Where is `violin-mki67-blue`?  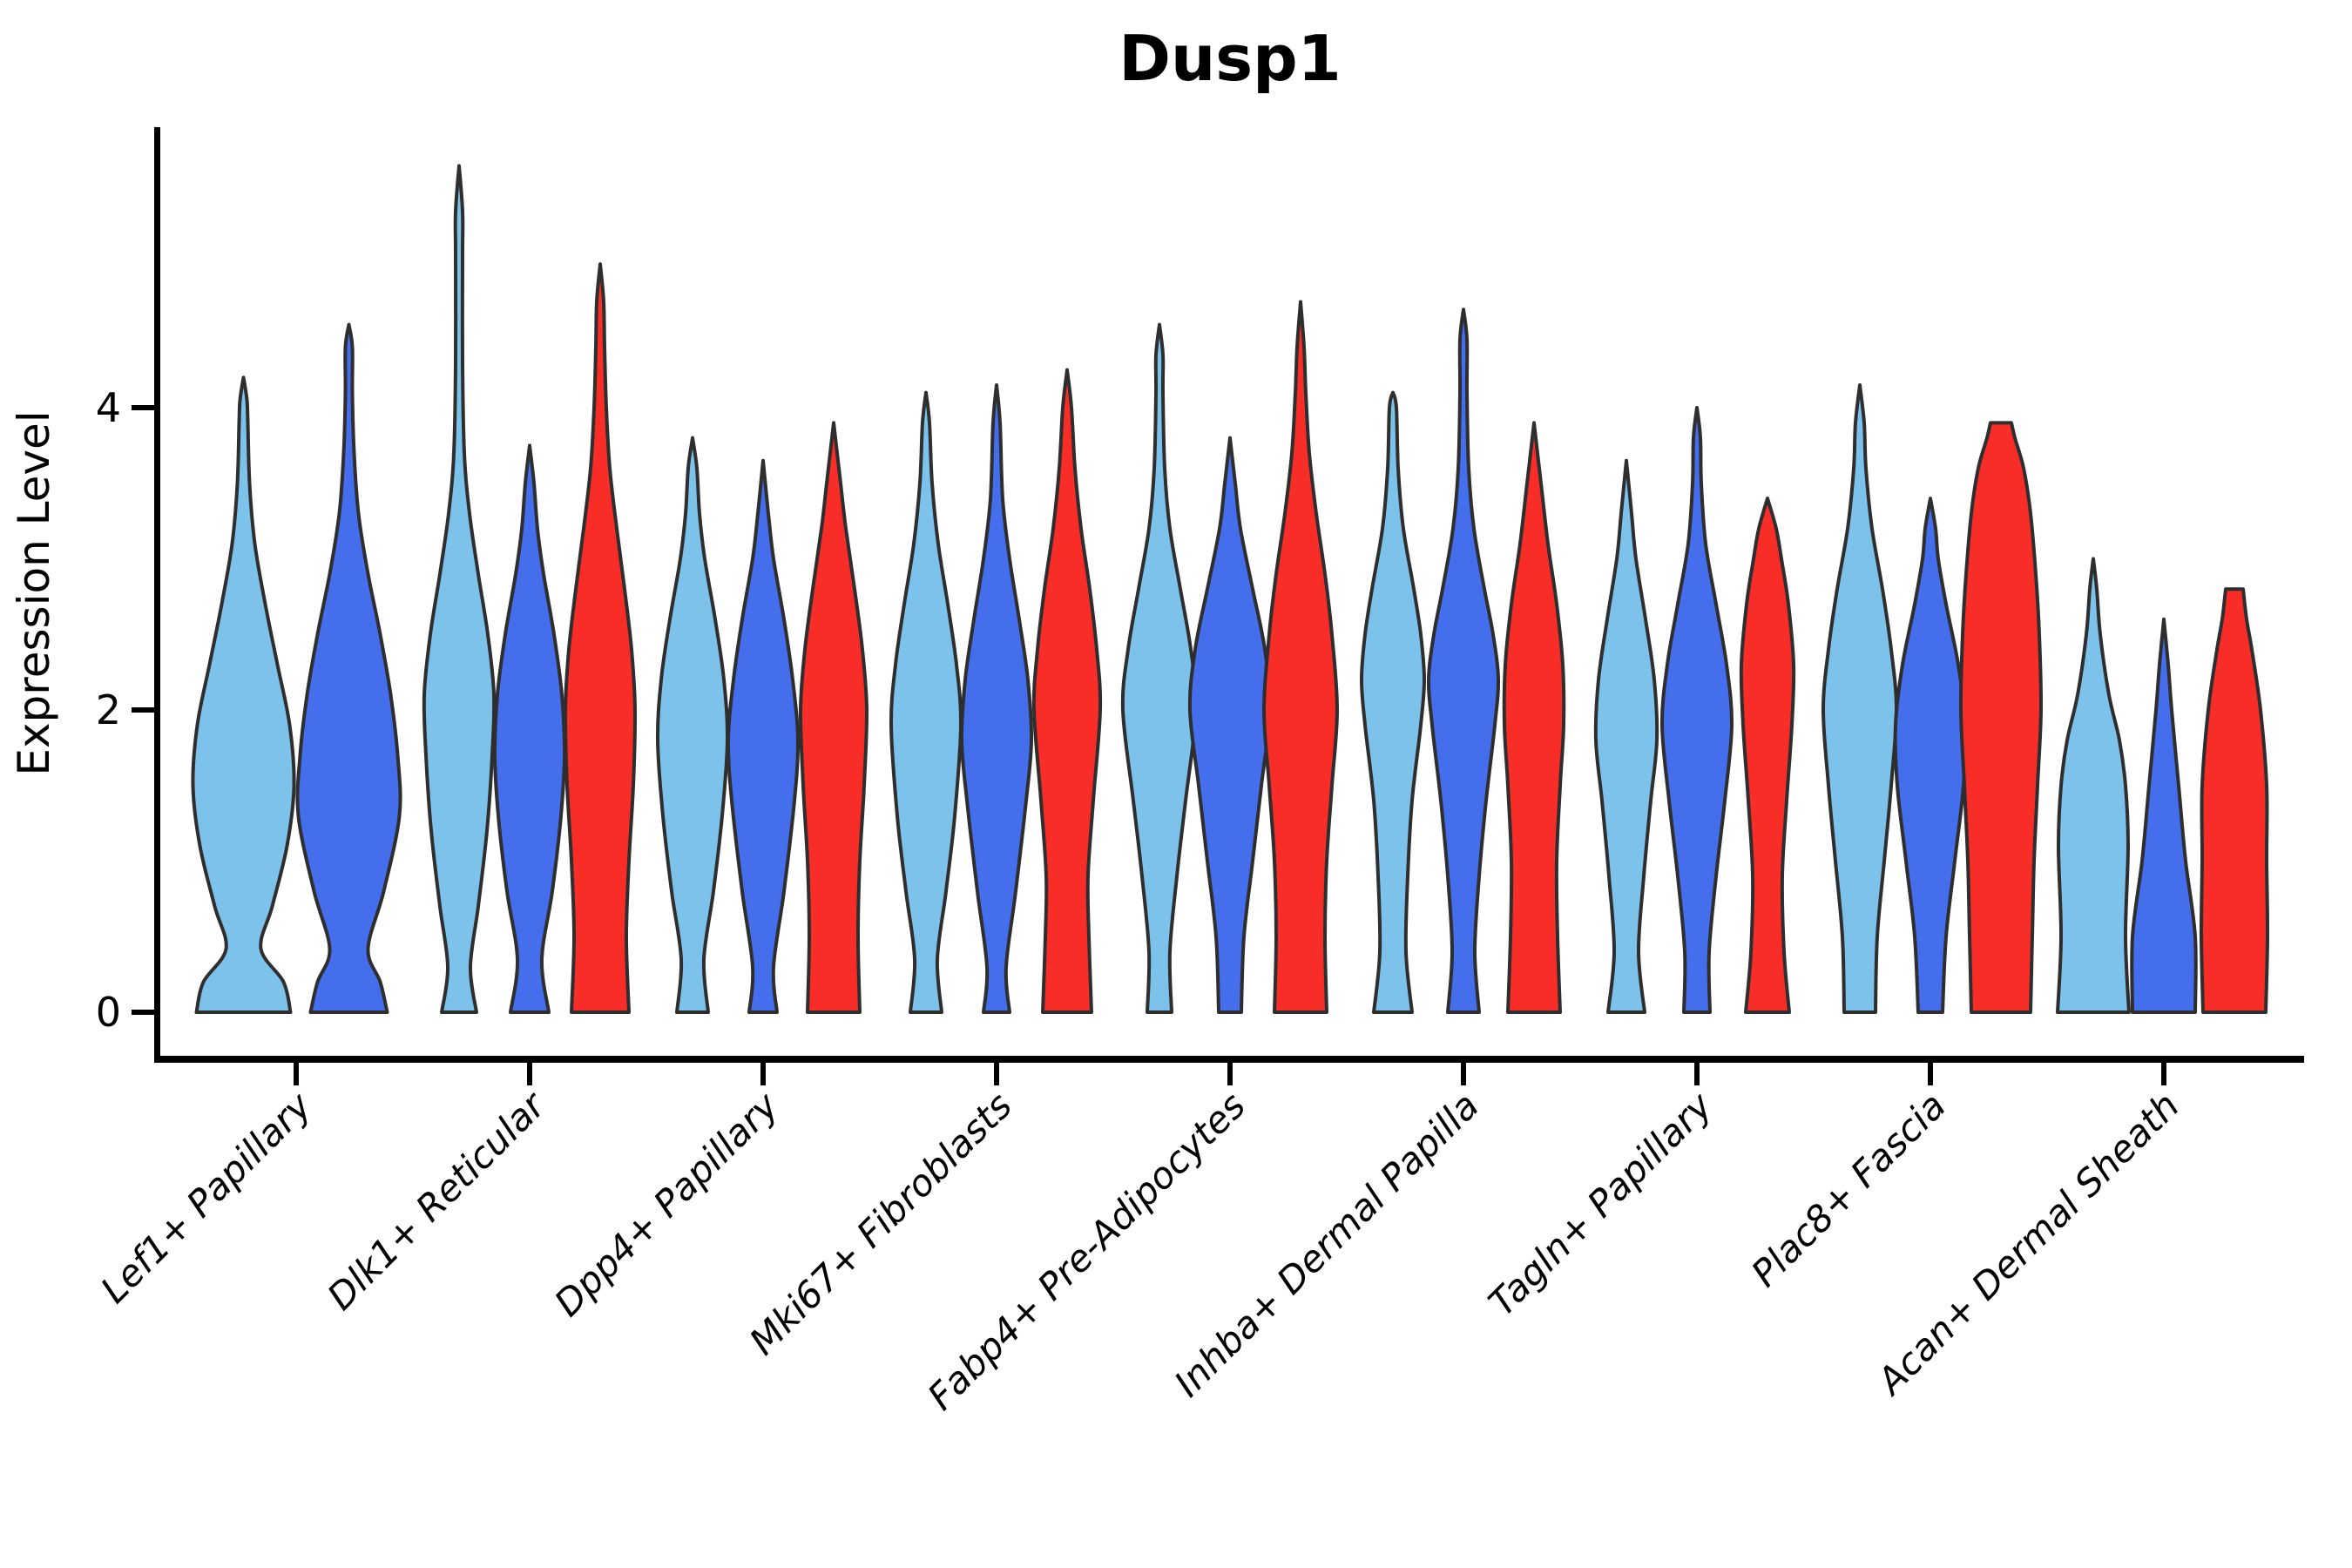
violin-mki67-blue is located at coordinates (996, 698).